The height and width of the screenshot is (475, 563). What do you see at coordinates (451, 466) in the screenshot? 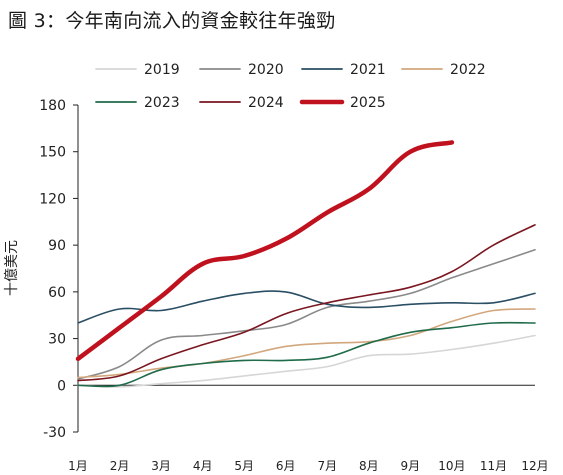
I see `x-tick-label: 10月` at bounding box center [451, 466].